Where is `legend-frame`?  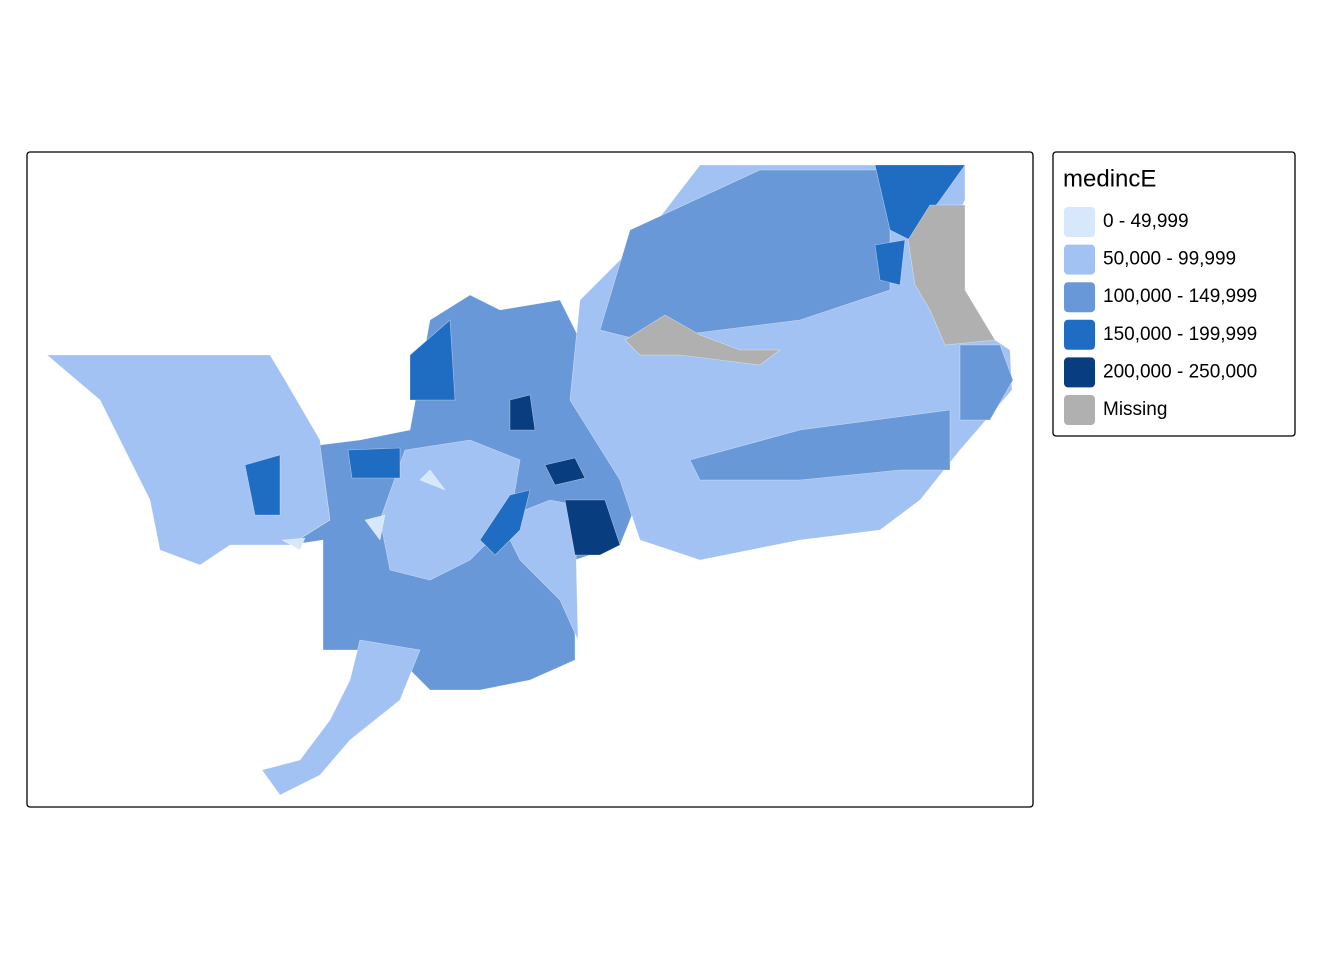 legend-frame is located at coordinates (1174, 294).